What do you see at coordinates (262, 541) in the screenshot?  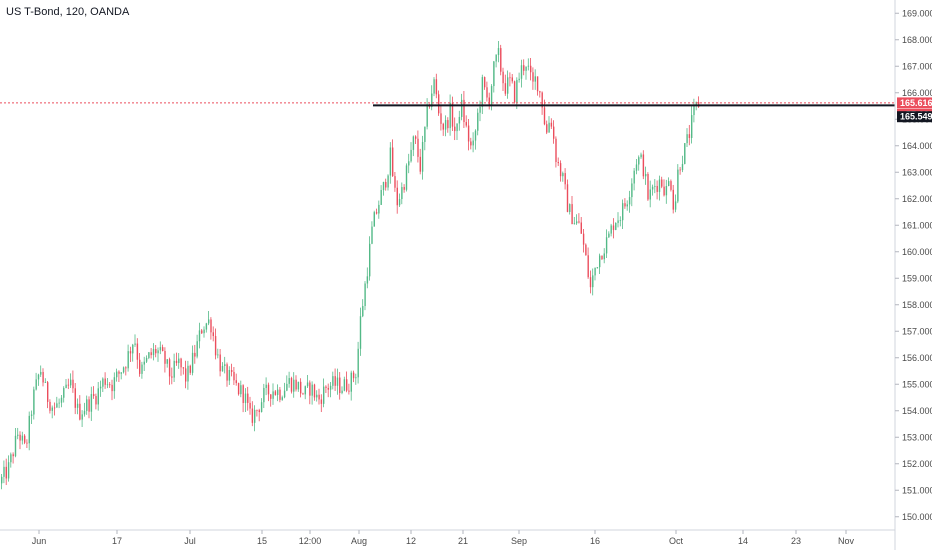 I see `time-axis-label: 15` at bounding box center [262, 541].